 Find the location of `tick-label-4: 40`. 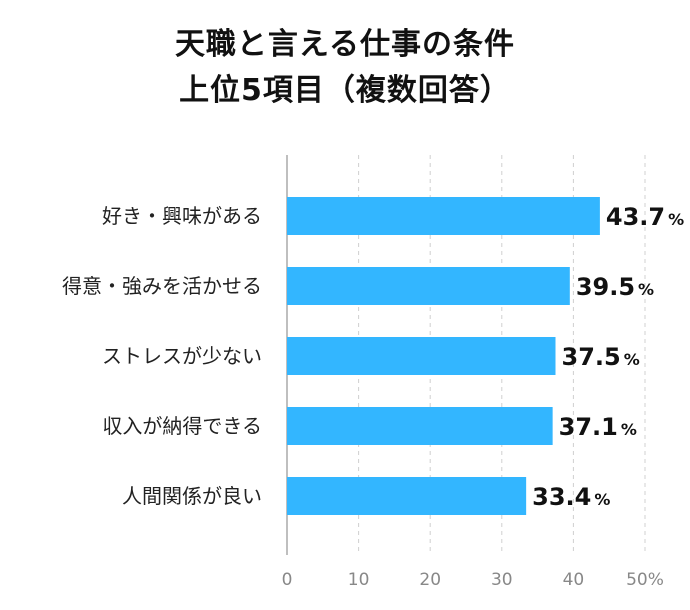

tick-label-4: 40 is located at coordinates (574, 580).